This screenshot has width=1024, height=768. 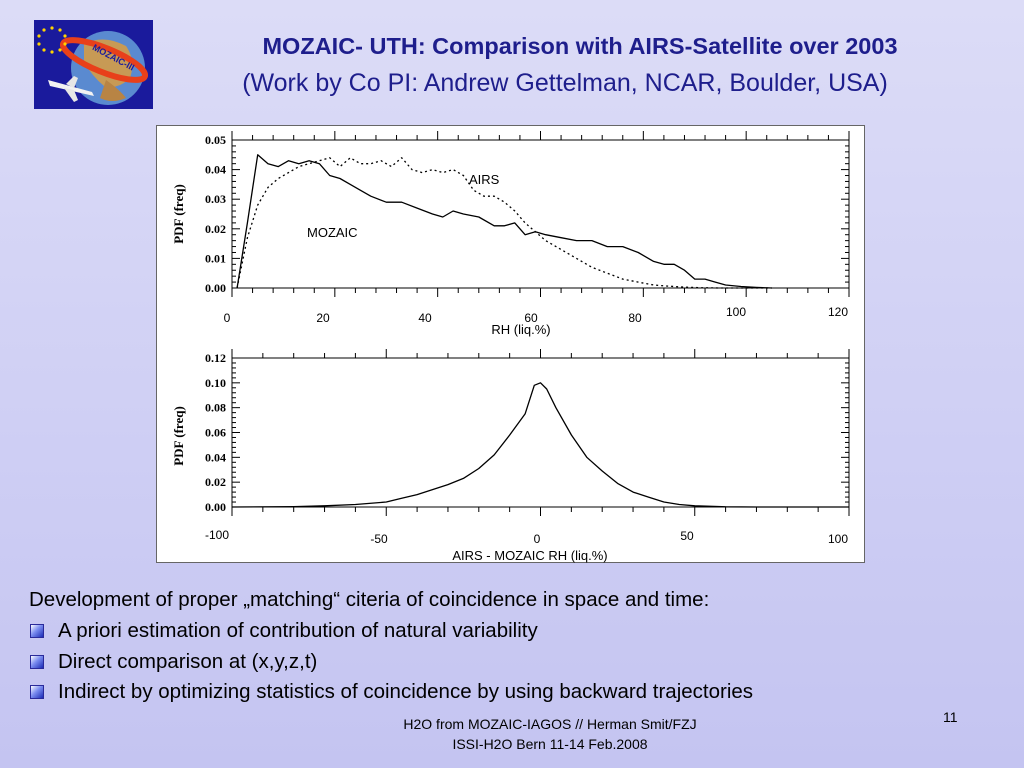 What do you see at coordinates (635, 318) in the screenshot?
I see `x-tick-label: 80` at bounding box center [635, 318].